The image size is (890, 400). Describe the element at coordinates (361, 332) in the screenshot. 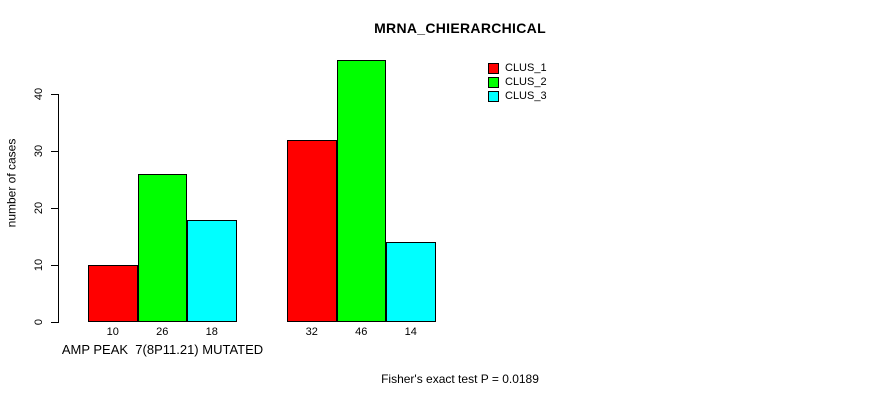

I see `bar-value-label: 46` at that location.